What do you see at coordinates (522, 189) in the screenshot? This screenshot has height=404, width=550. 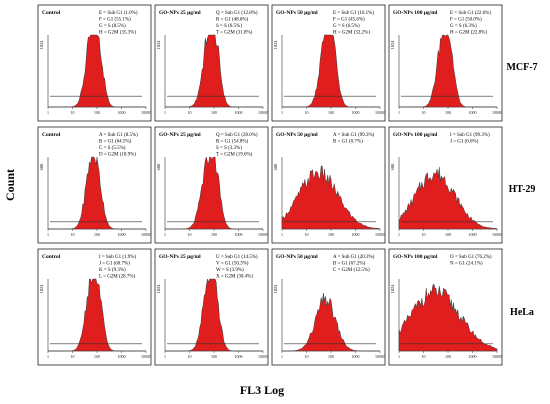 I see `row-label-ht29: HT-29` at bounding box center [522, 189].